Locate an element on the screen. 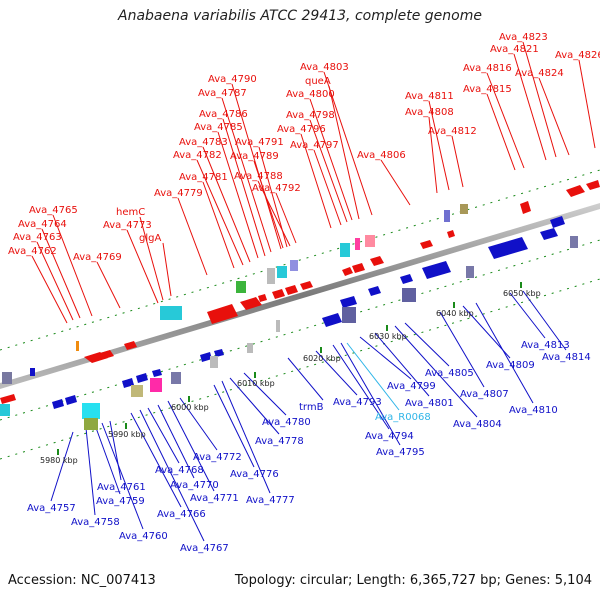 The width and height of the screenshot is (600, 600). gene-label: trmB is located at coordinates (311, 407).